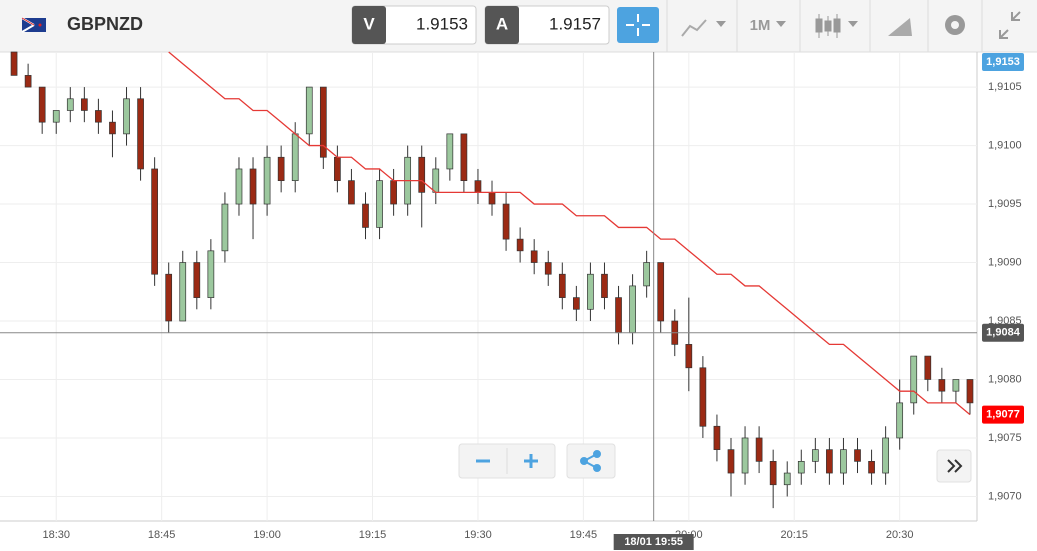  I want to click on sell-price: 1.9153, so click(442, 23).